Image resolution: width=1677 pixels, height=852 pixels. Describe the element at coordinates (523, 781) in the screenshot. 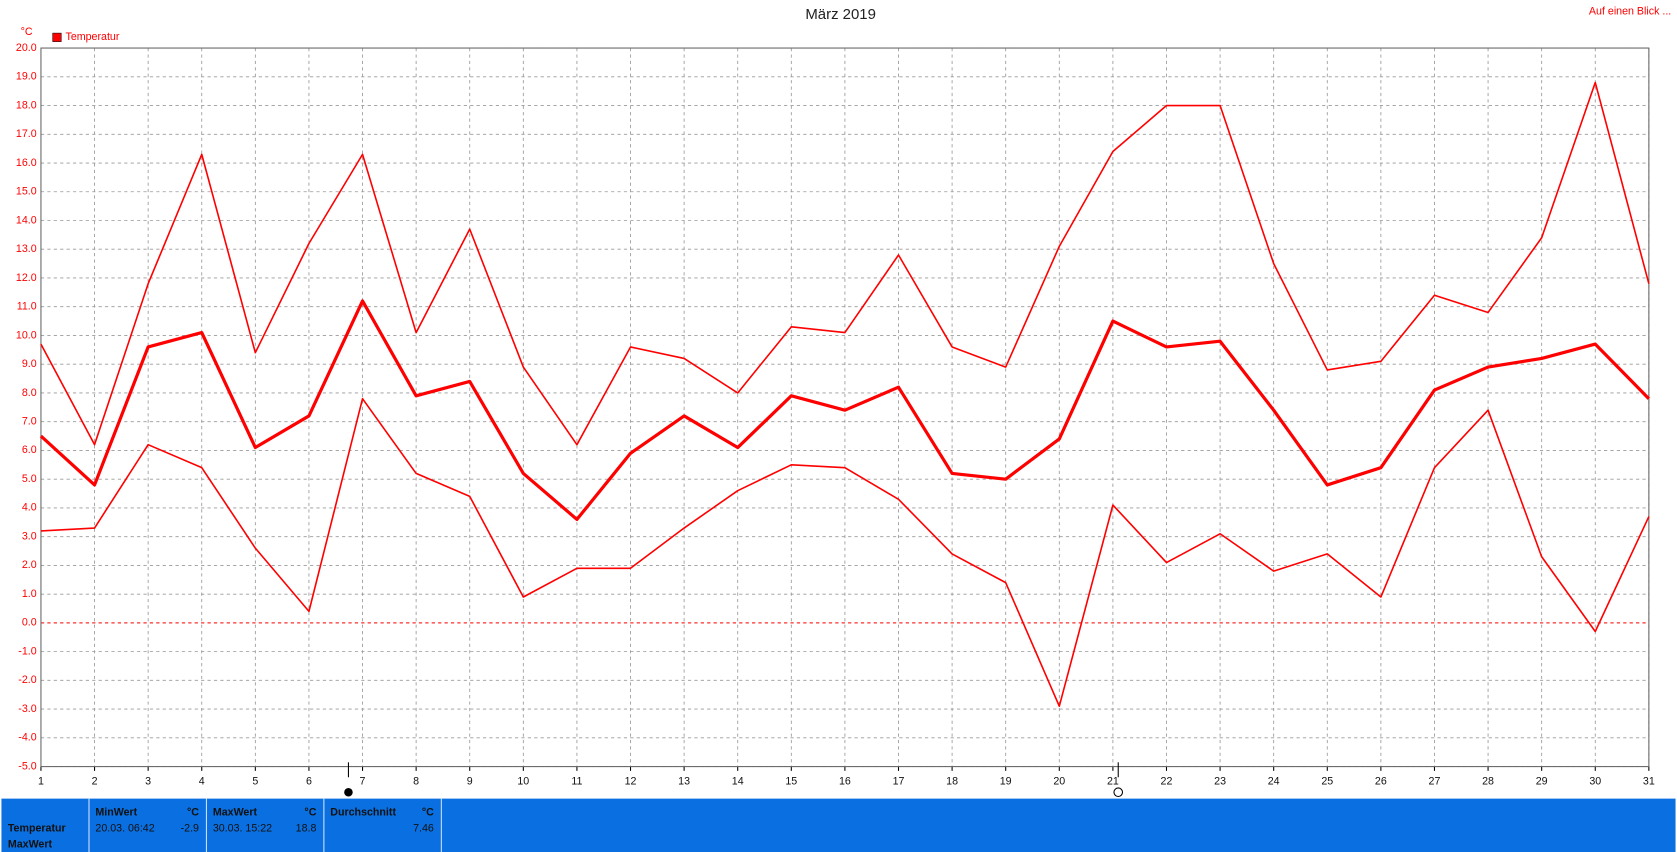

I see `x-tick-label: 10` at that location.